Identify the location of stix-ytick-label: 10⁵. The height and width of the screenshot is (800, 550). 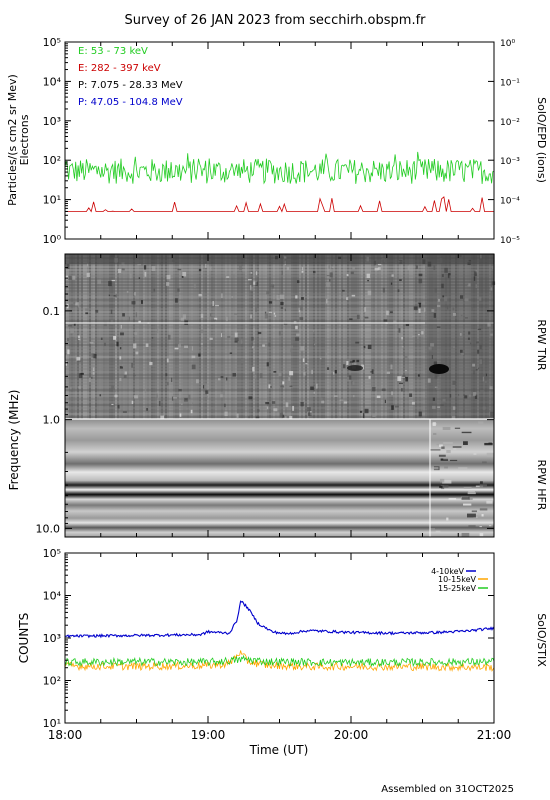
(52, 553).